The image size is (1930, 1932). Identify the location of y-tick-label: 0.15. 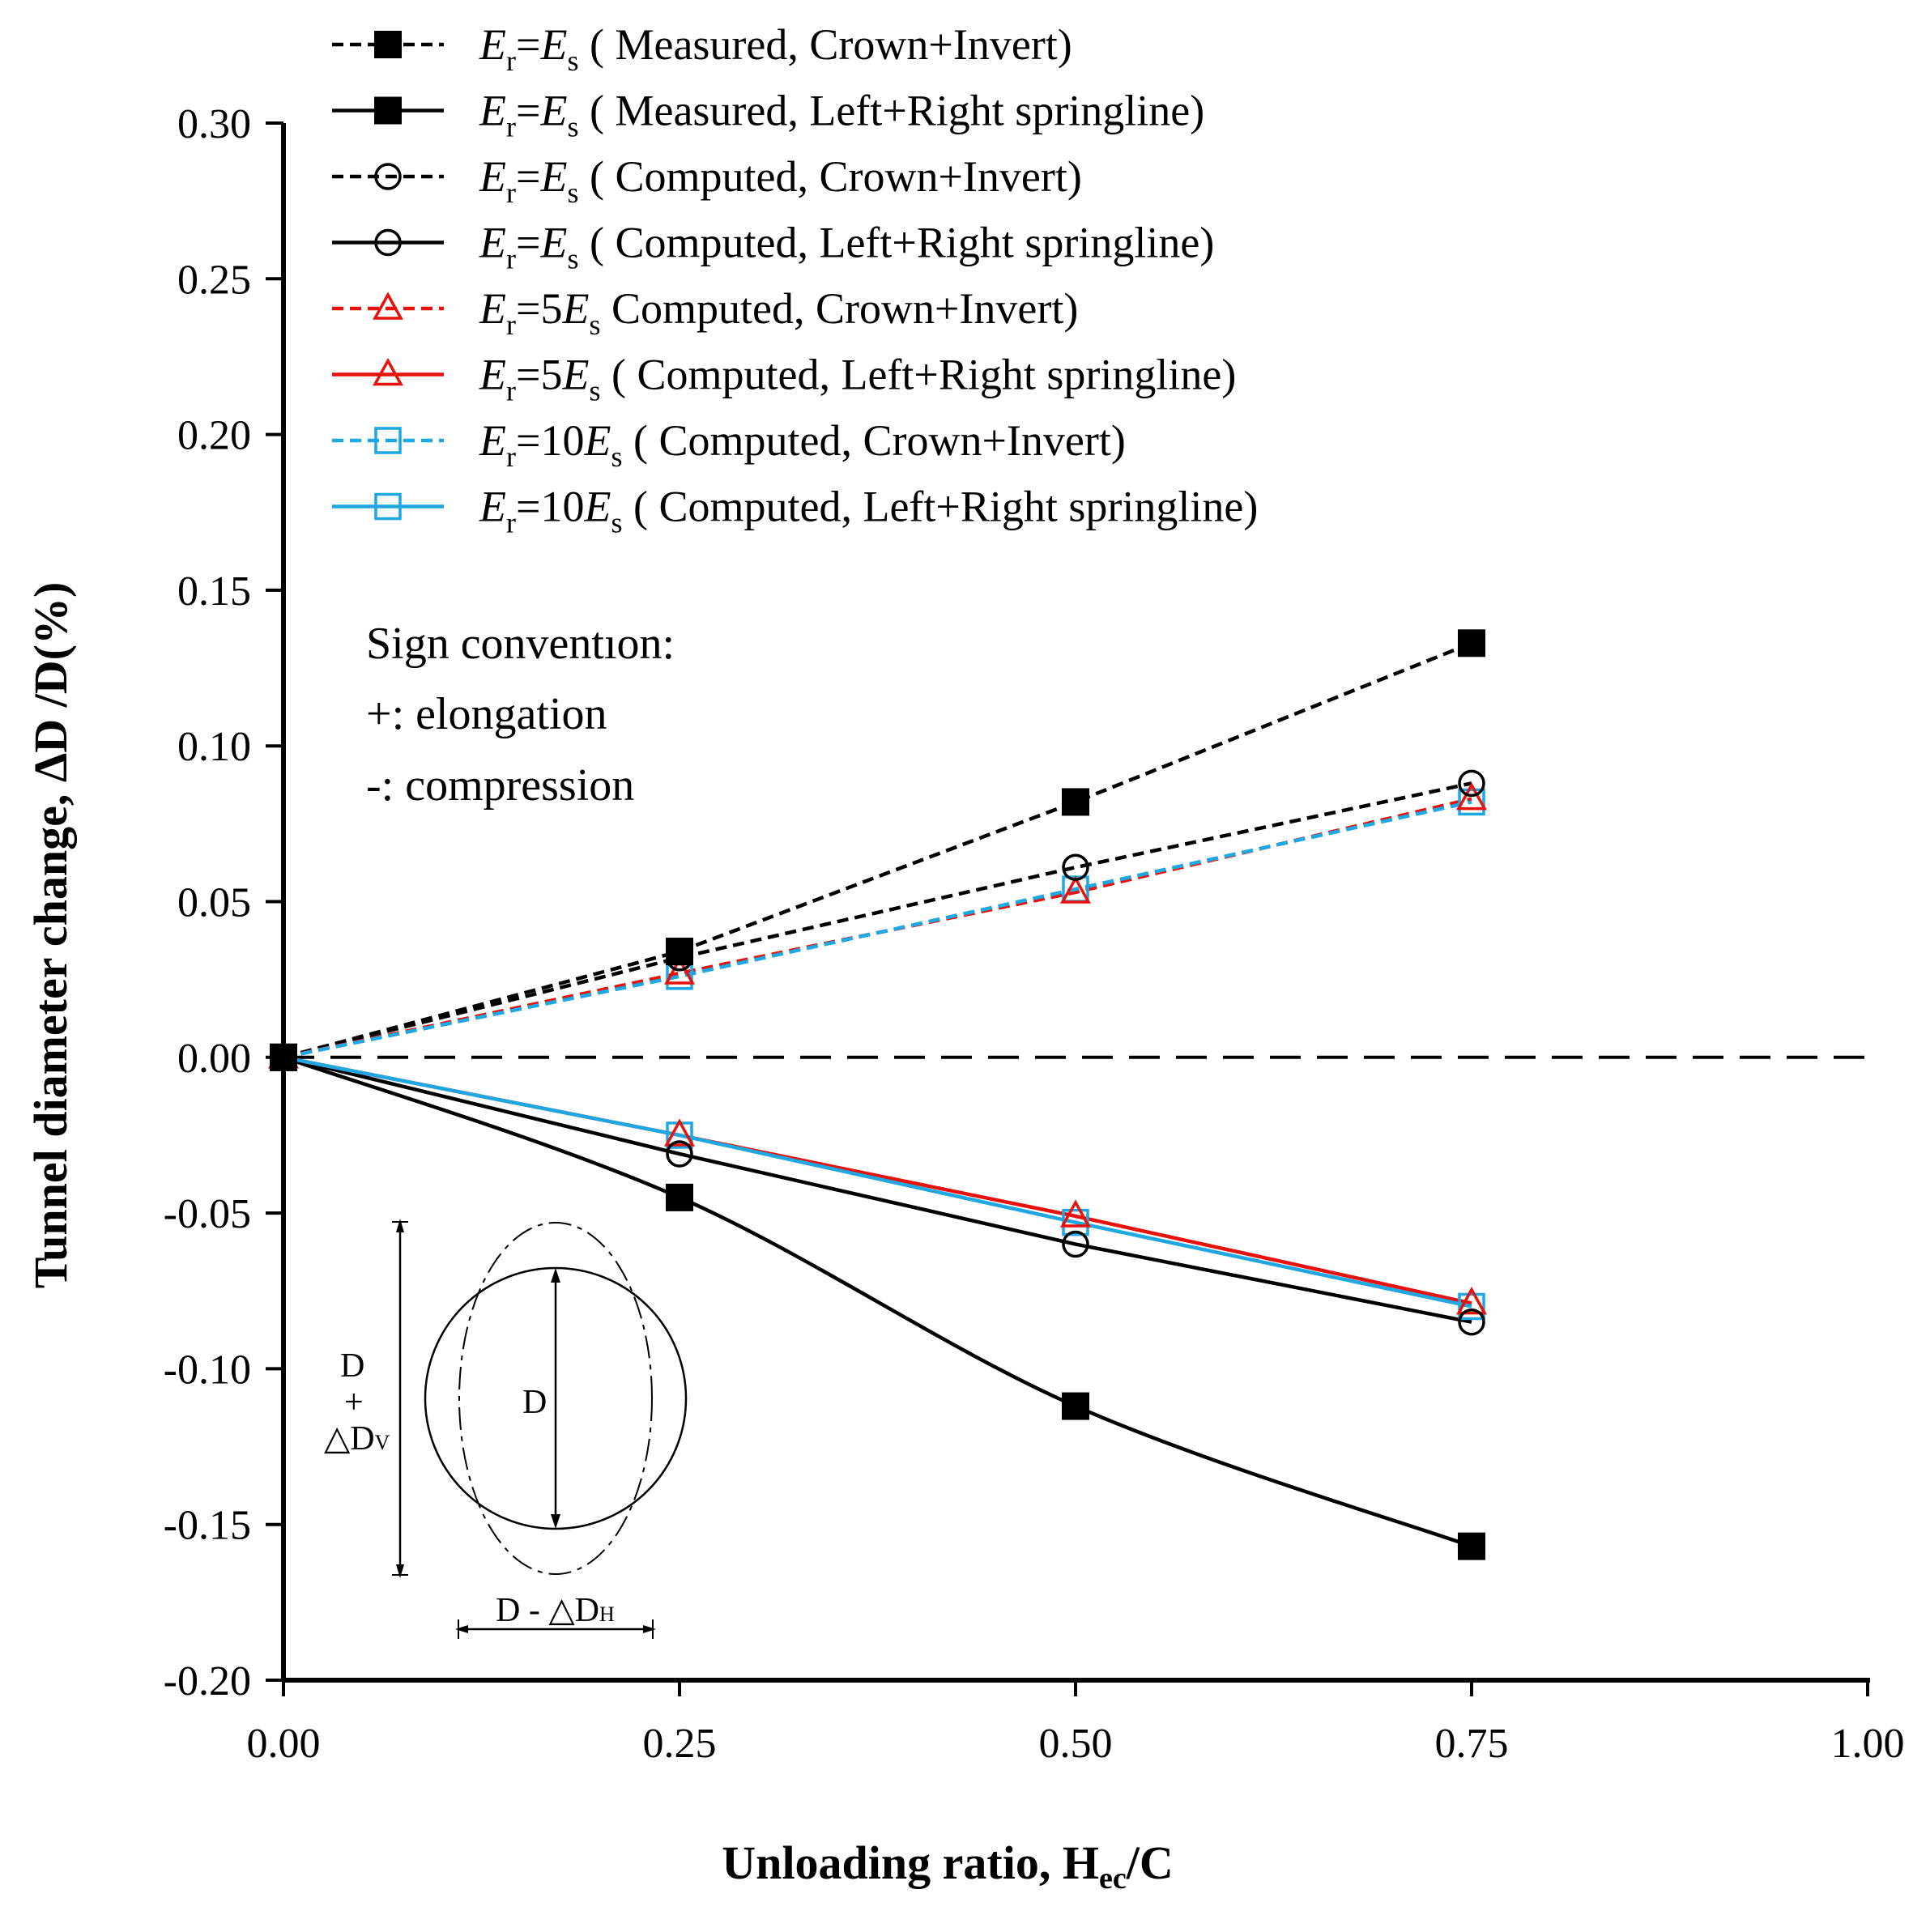
(214, 591).